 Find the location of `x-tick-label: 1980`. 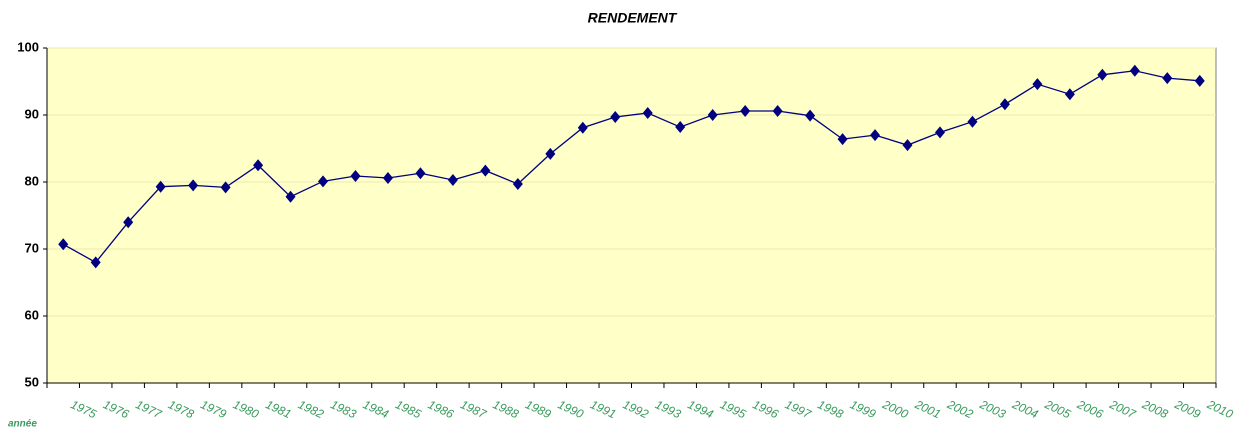

x-tick-label: 1980 is located at coordinates (246, 409).